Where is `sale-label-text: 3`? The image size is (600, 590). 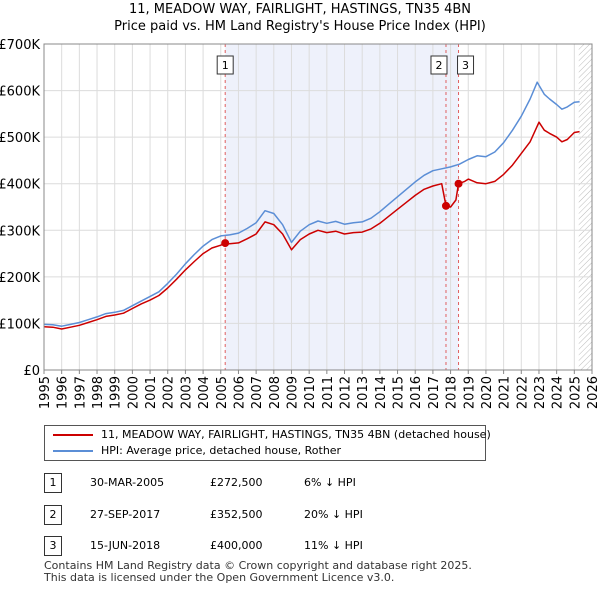
sale-label-text: 3 is located at coordinates (465, 65).